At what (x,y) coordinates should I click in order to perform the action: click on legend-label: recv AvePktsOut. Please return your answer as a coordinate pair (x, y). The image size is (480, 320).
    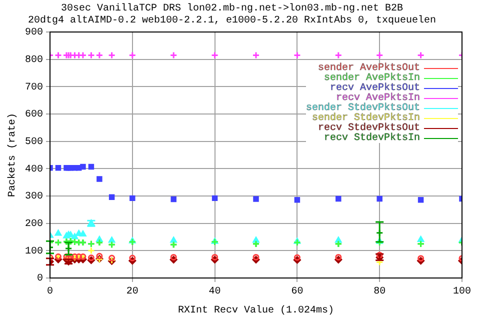
    Looking at the image, I should click on (375, 88).